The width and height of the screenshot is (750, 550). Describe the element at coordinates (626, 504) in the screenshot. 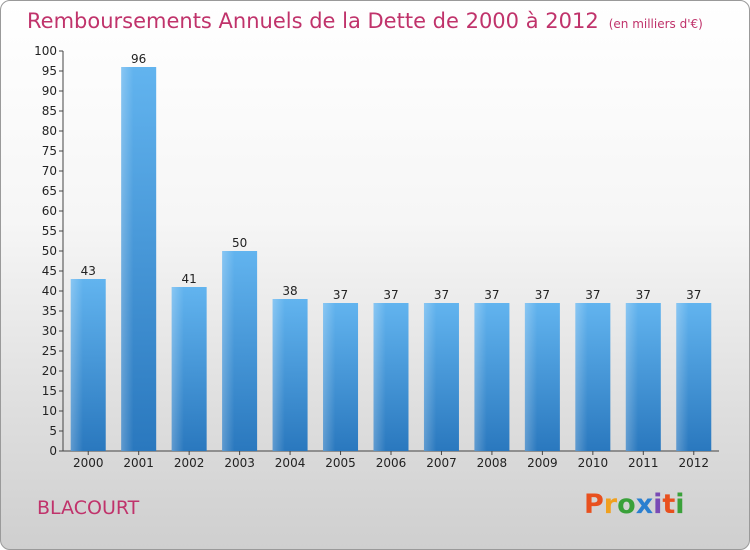

I see `logo-letter: o` at that location.